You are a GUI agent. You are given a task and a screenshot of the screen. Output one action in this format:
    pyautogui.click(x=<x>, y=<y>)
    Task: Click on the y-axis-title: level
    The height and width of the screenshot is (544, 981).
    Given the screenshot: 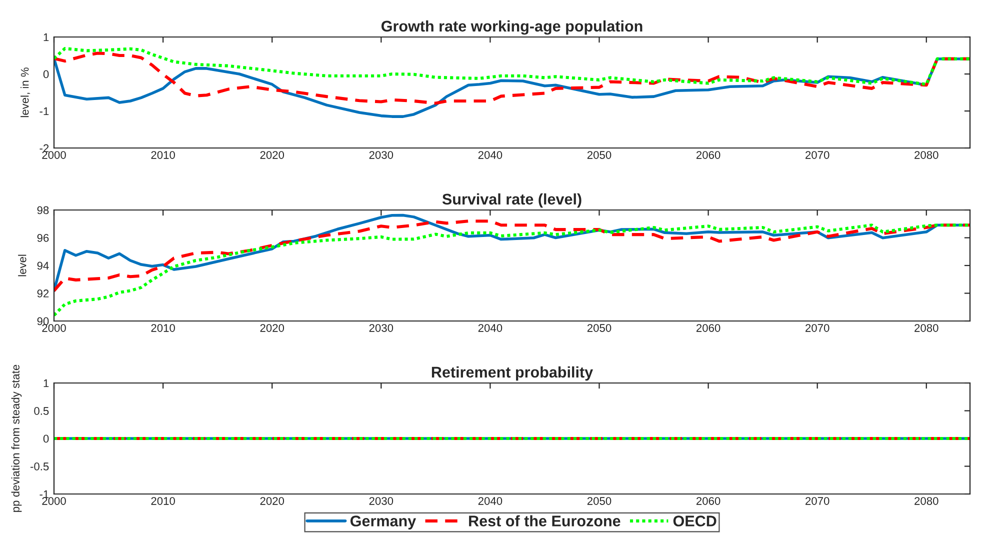 What is the action you would take?
    pyautogui.click(x=22, y=265)
    